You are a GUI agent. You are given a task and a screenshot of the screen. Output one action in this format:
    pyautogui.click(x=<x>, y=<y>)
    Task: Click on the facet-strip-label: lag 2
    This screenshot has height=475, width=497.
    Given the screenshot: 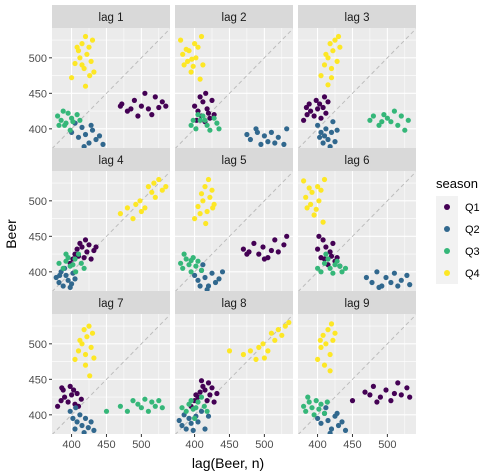 What is the action you would take?
    pyautogui.click(x=234, y=18)
    